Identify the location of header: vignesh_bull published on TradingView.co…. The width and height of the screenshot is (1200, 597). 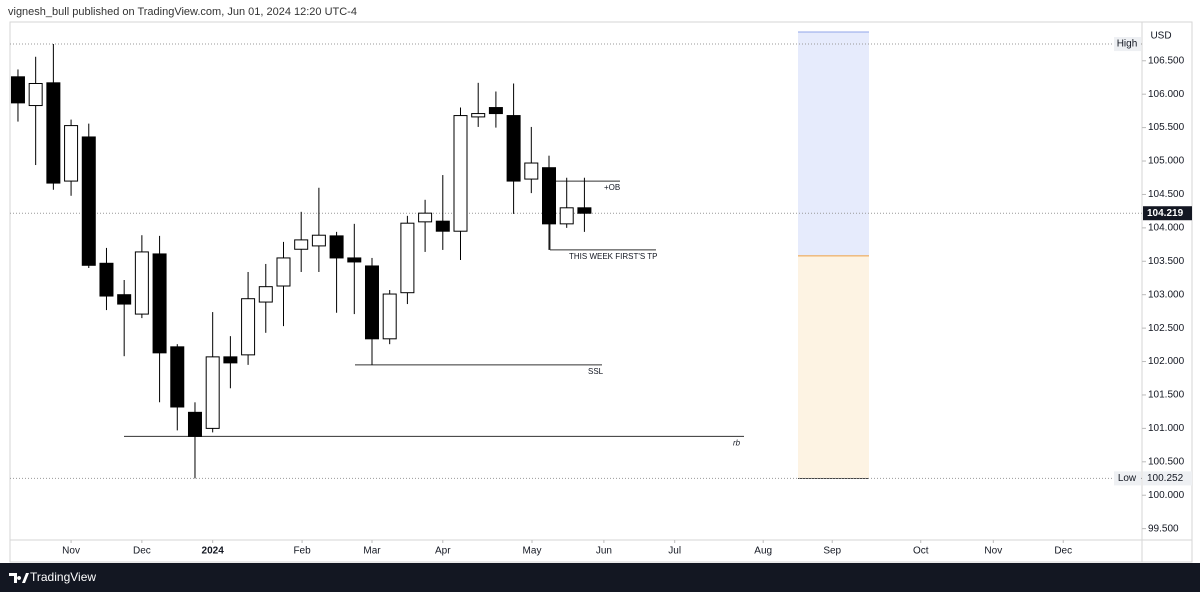
(182, 12).